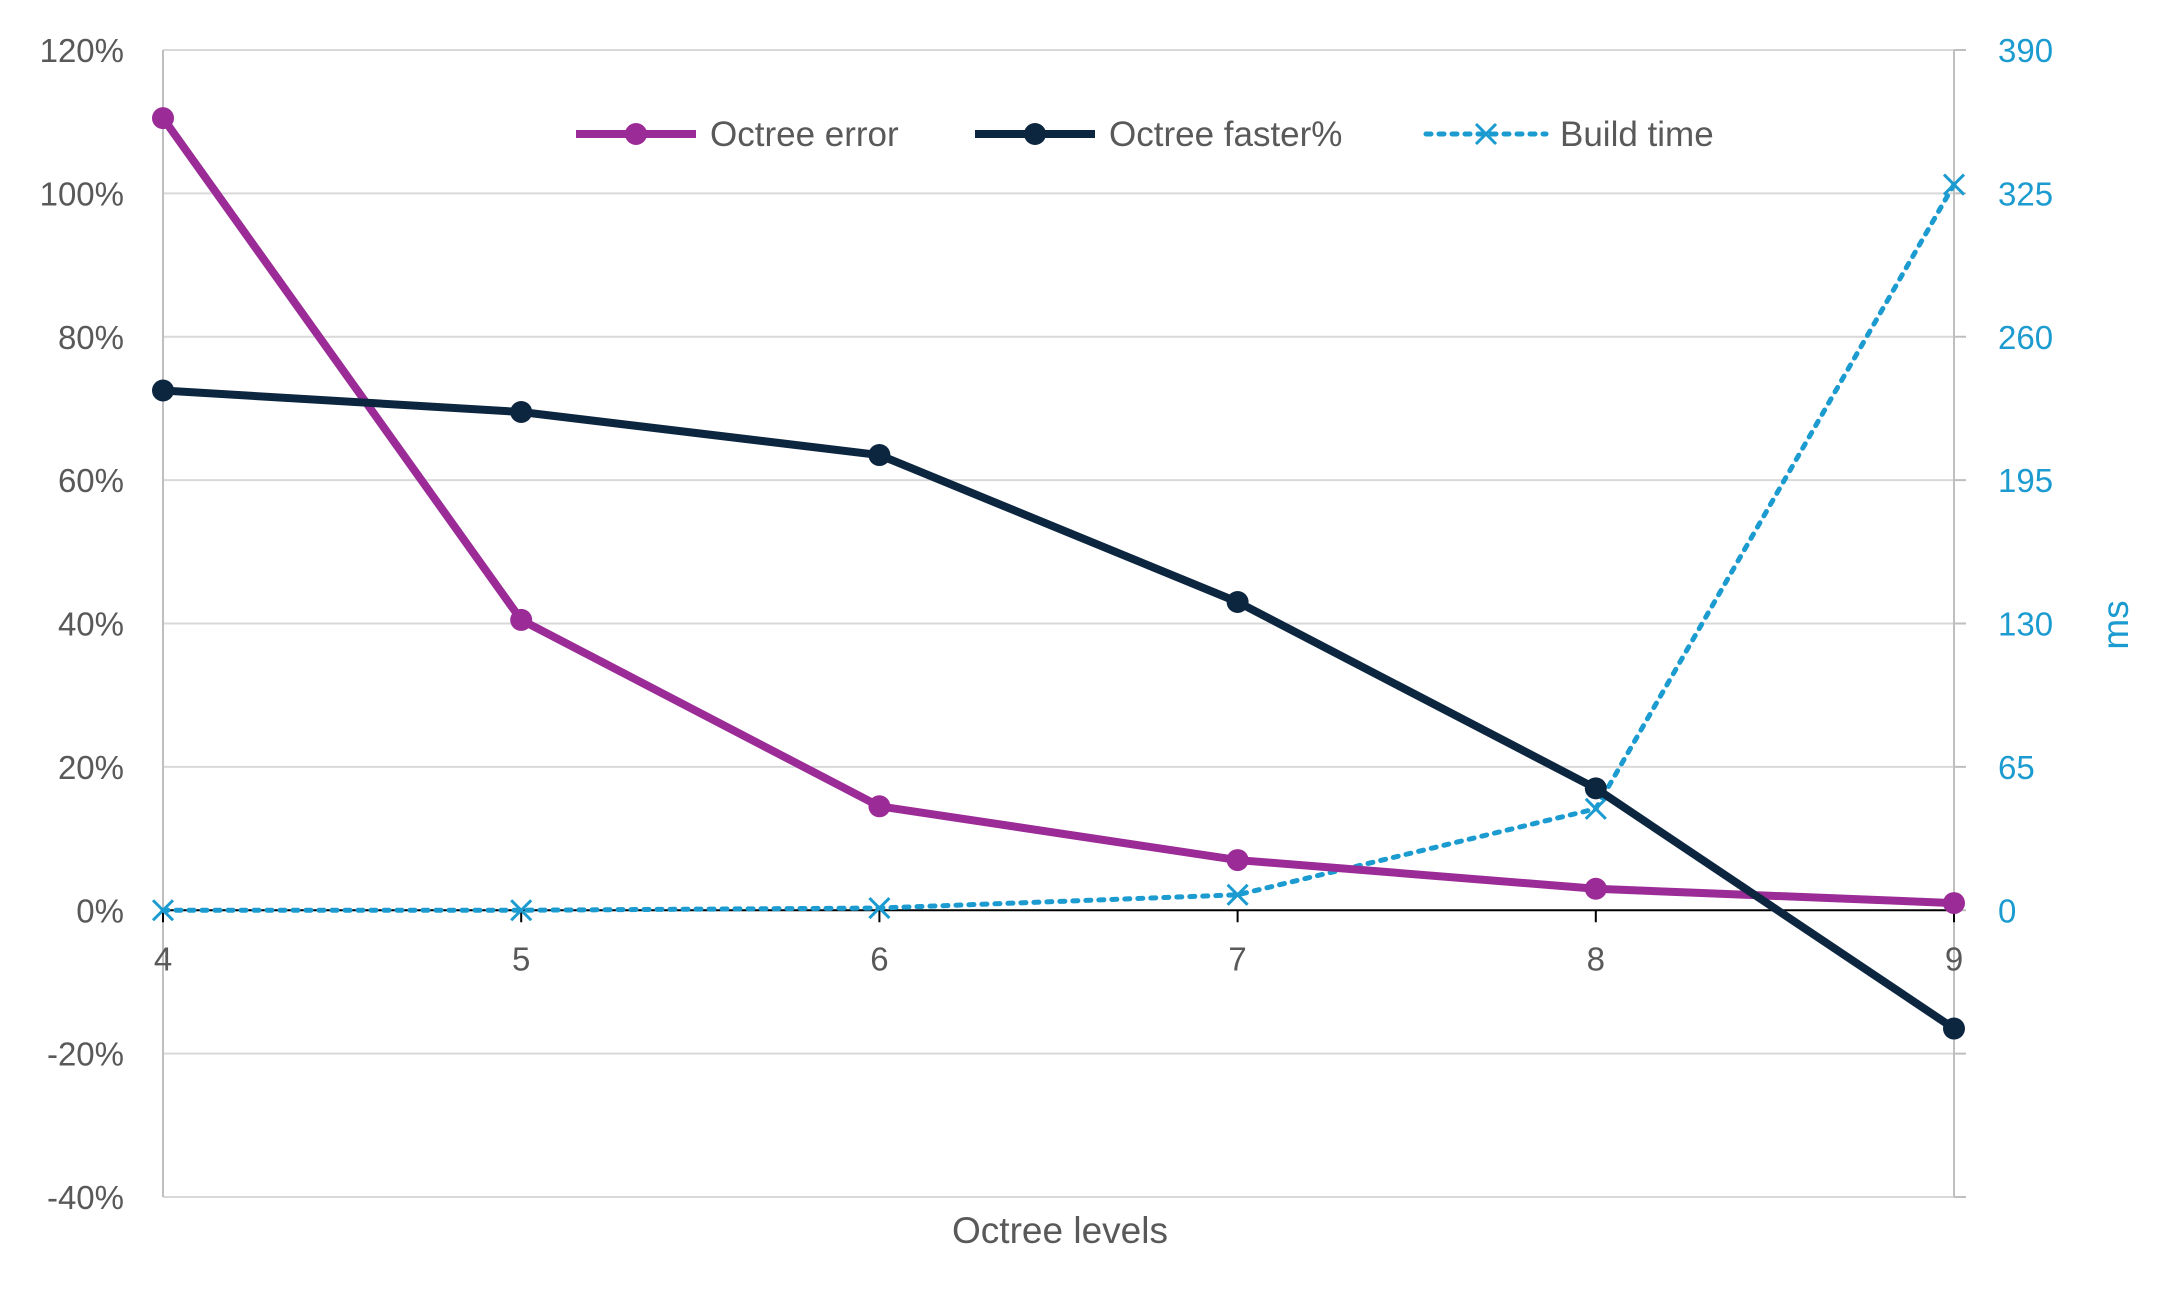 The height and width of the screenshot is (1304, 2174). What do you see at coordinates (100, 910) in the screenshot?
I see `y-tick-label: 0%` at bounding box center [100, 910].